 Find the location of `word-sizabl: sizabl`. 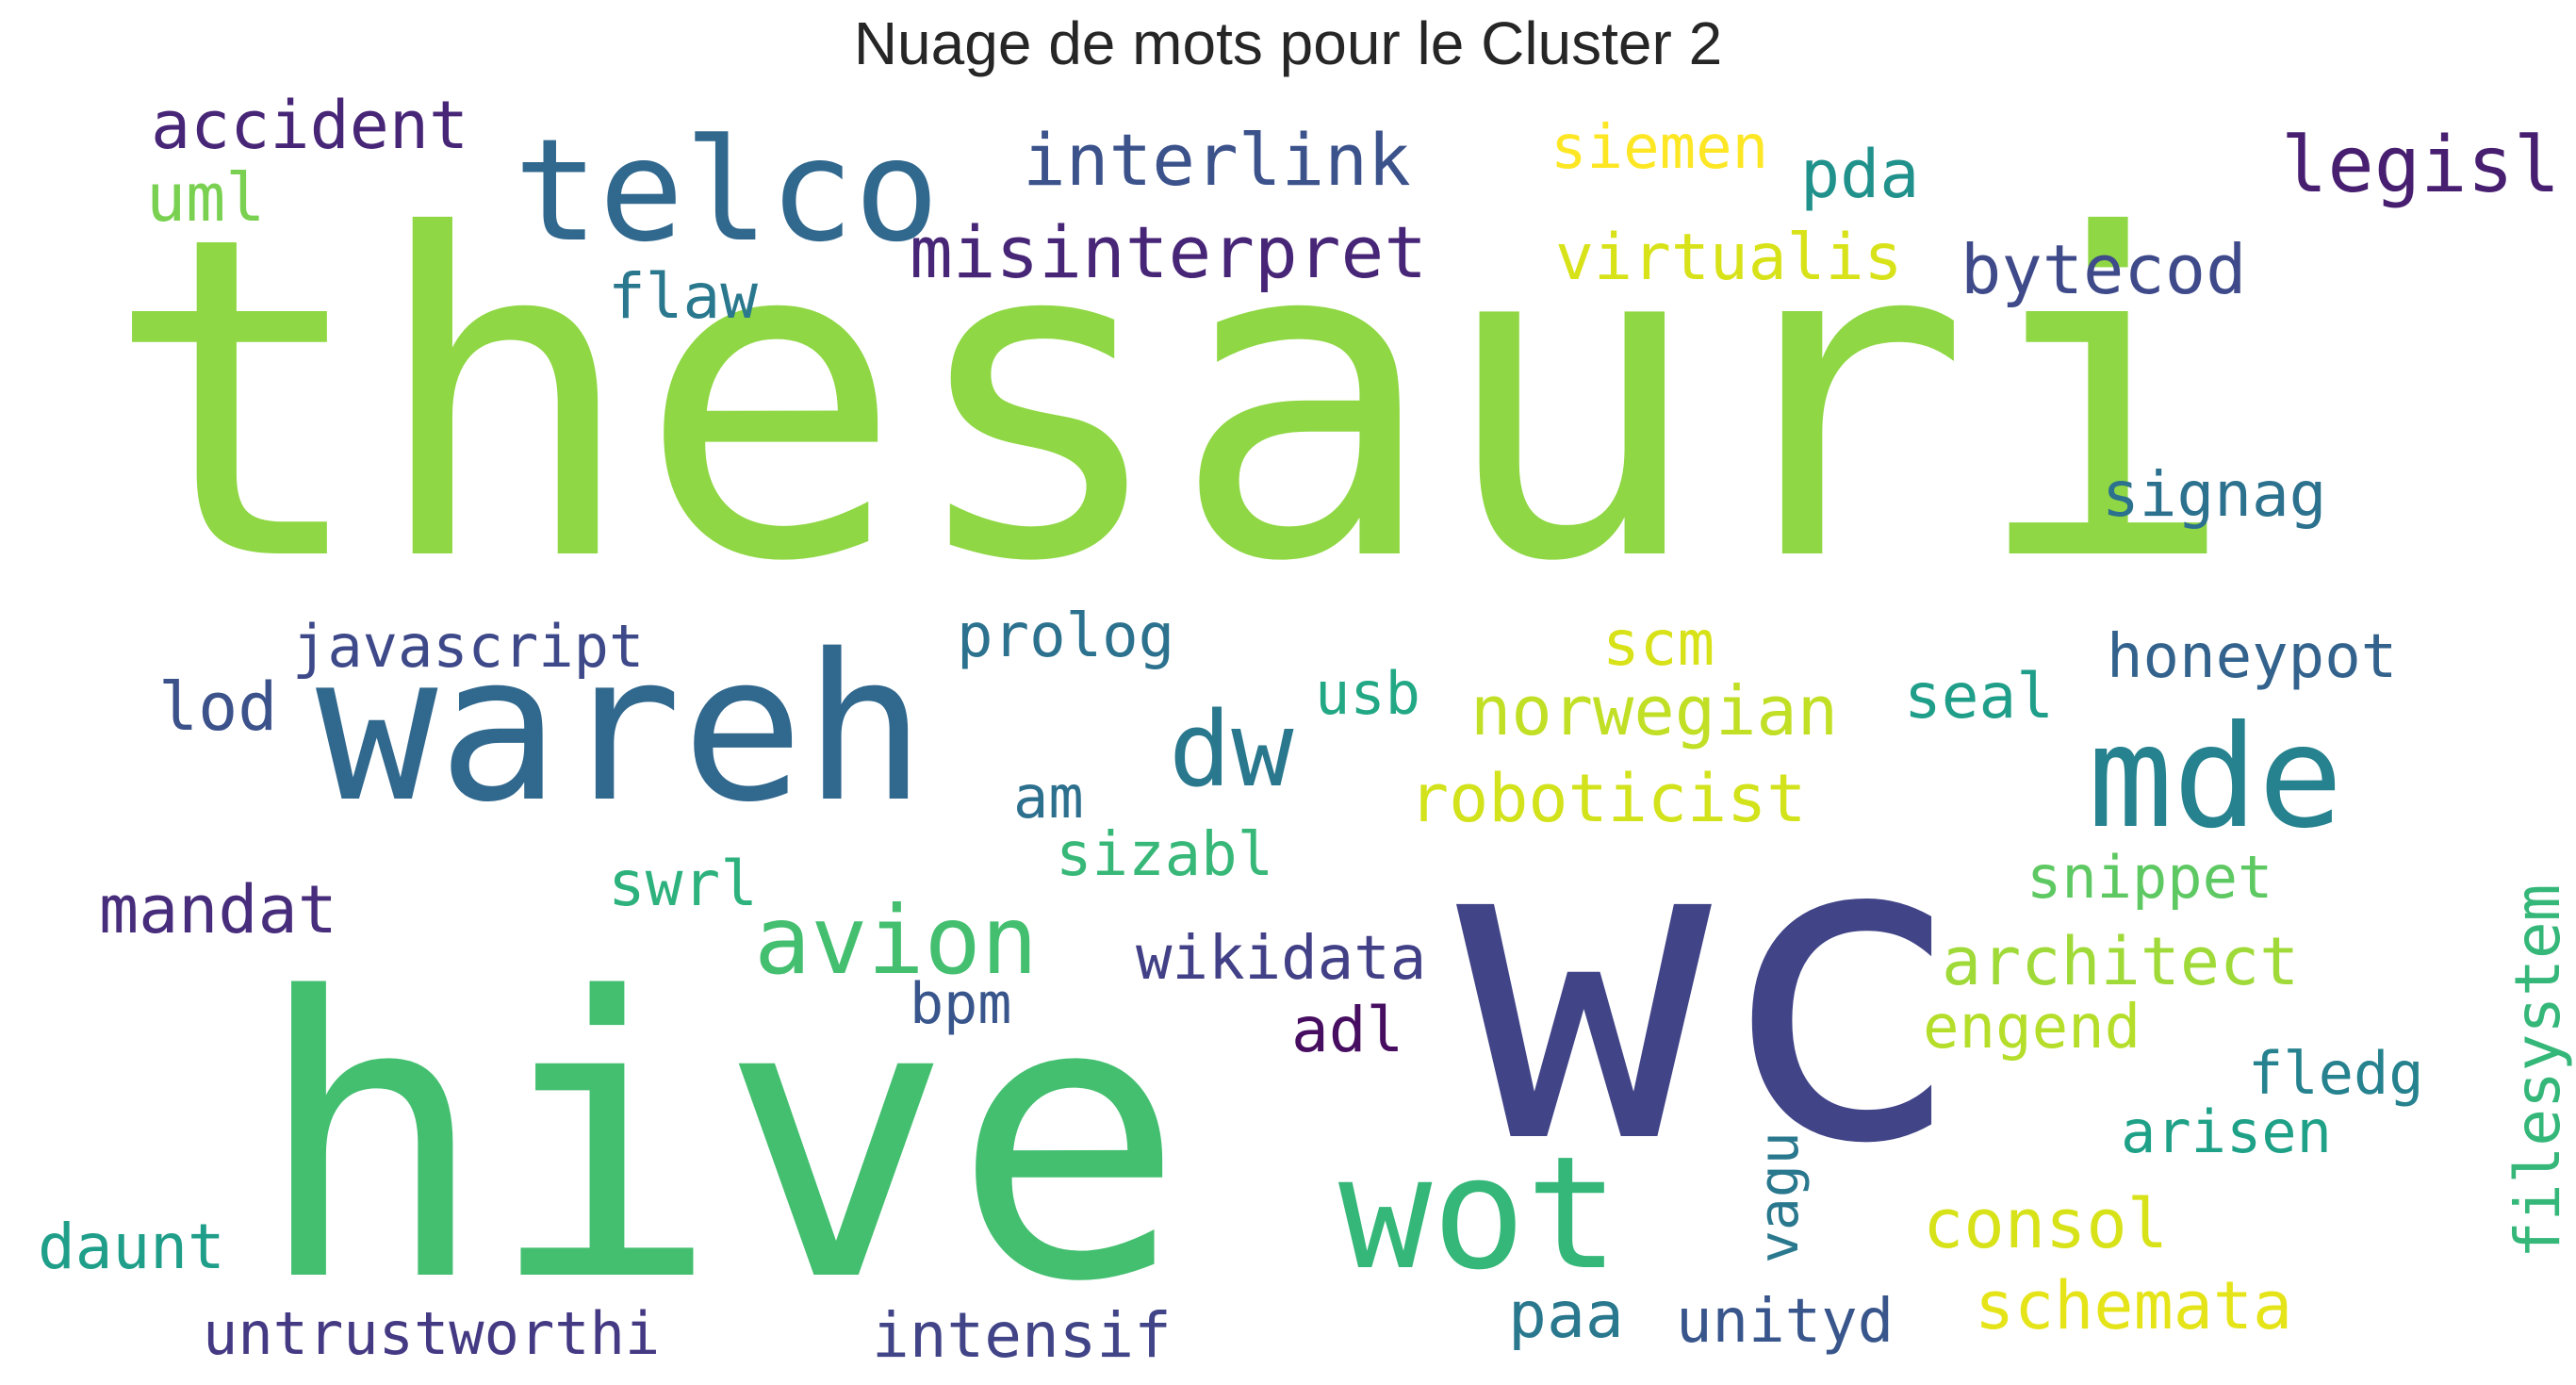

word-sizabl: sizabl is located at coordinates (1165, 855).